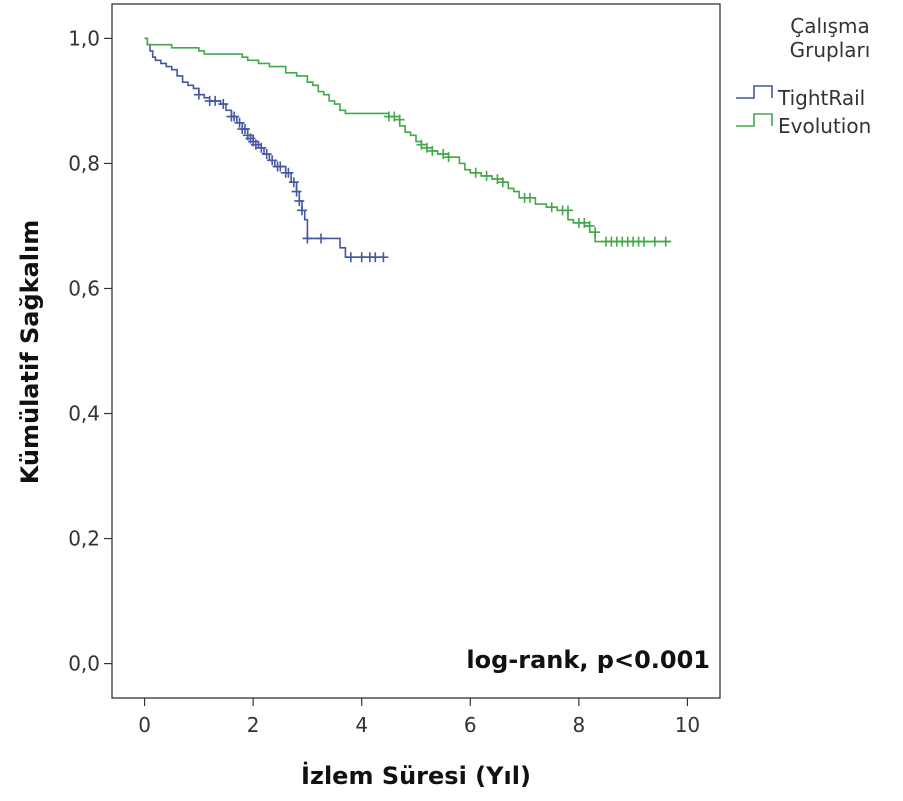 The width and height of the screenshot is (903, 801). Describe the element at coordinates (84, 664) in the screenshot. I see `y-tick-label: 0,0` at that location.